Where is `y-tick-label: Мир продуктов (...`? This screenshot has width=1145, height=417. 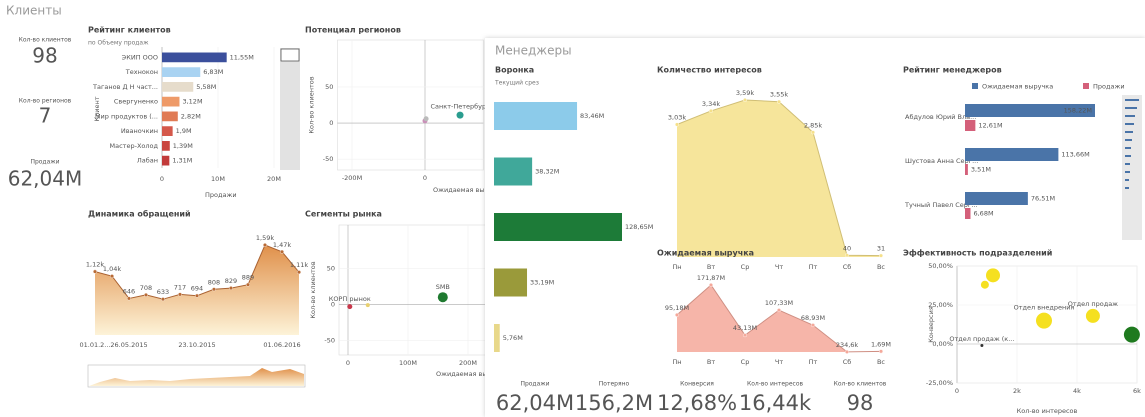
y-tick-label: Мир продуктов (... is located at coordinates (126, 116).